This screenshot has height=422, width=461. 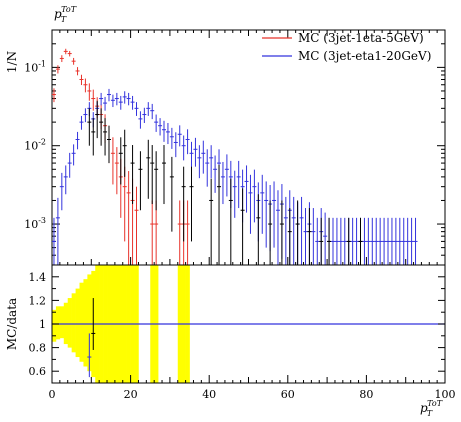 I want to click on y-tick-label: 10⁻², so click(x=35, y=145).